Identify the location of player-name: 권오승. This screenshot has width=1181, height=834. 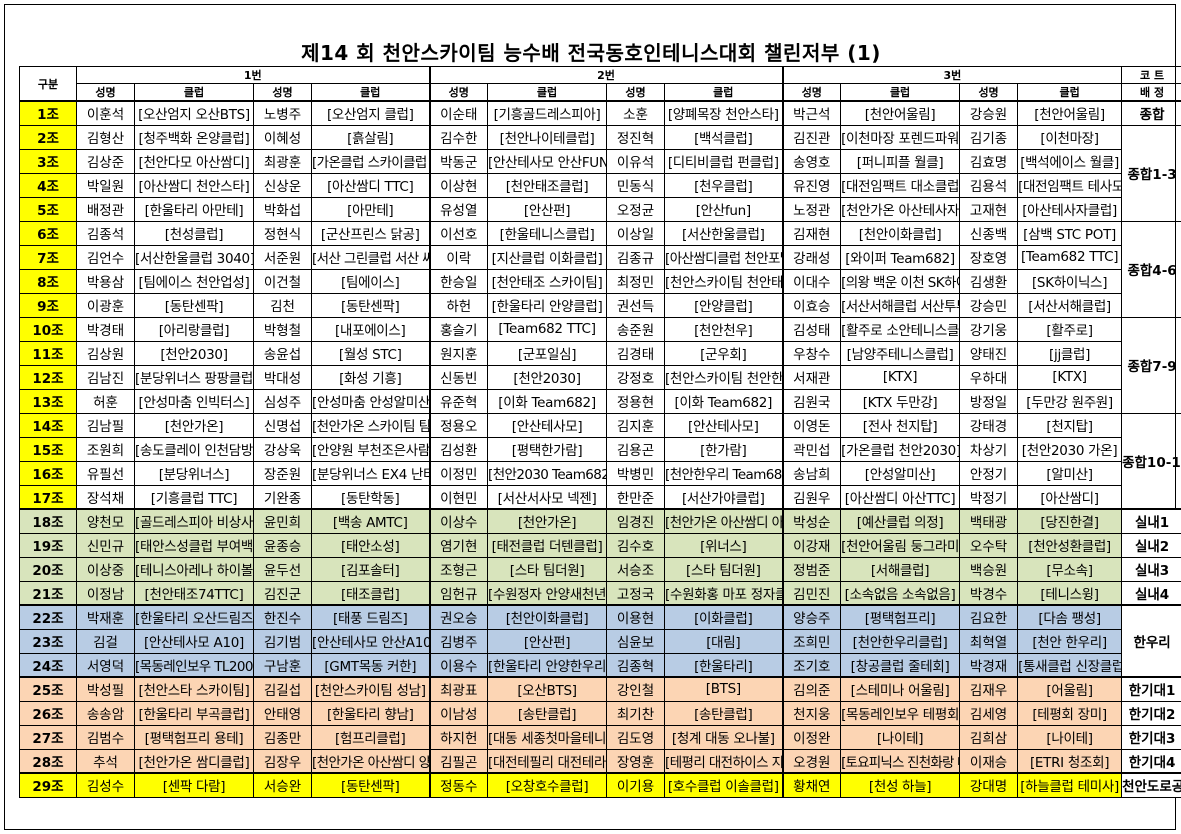
(458, 617).